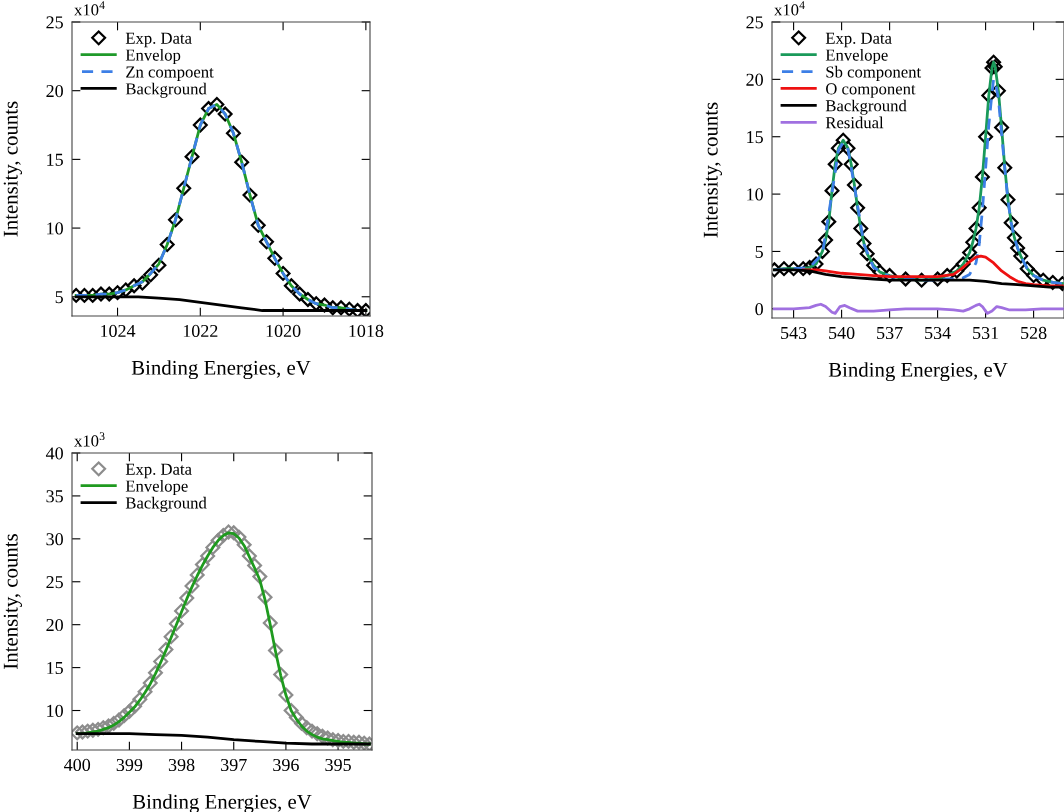 This screenshot has width=1064, height=812. I want to click on y-tick-label: 0, so click(759, 309).